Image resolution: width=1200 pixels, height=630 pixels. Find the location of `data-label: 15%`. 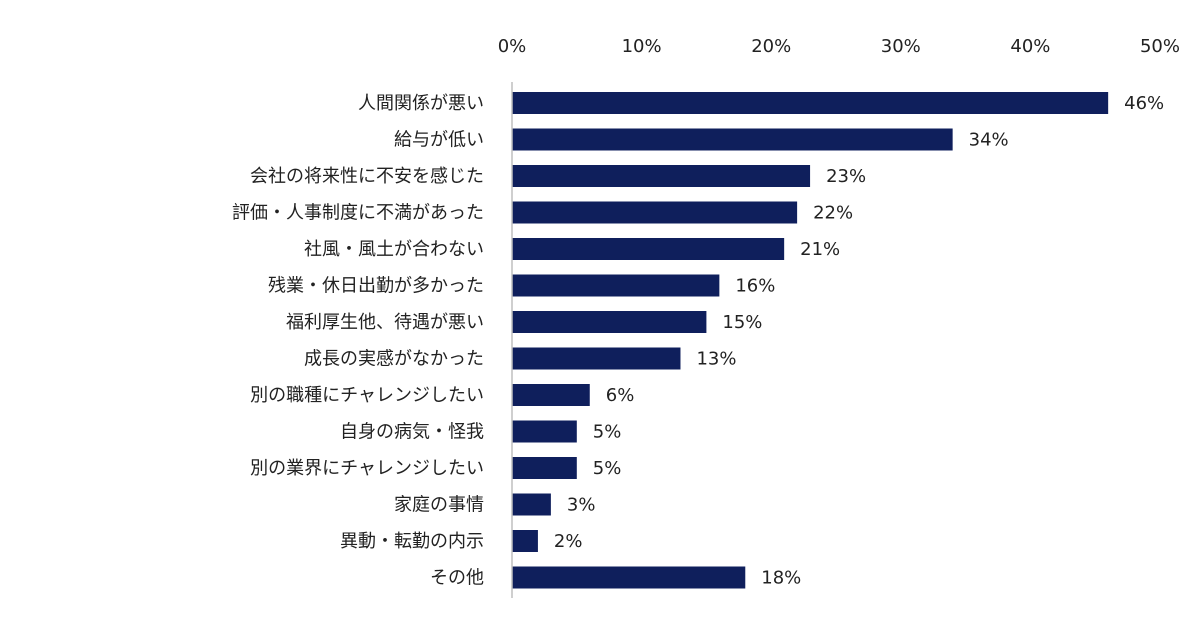

data-label: 15% is located at coordinates (742, 322).